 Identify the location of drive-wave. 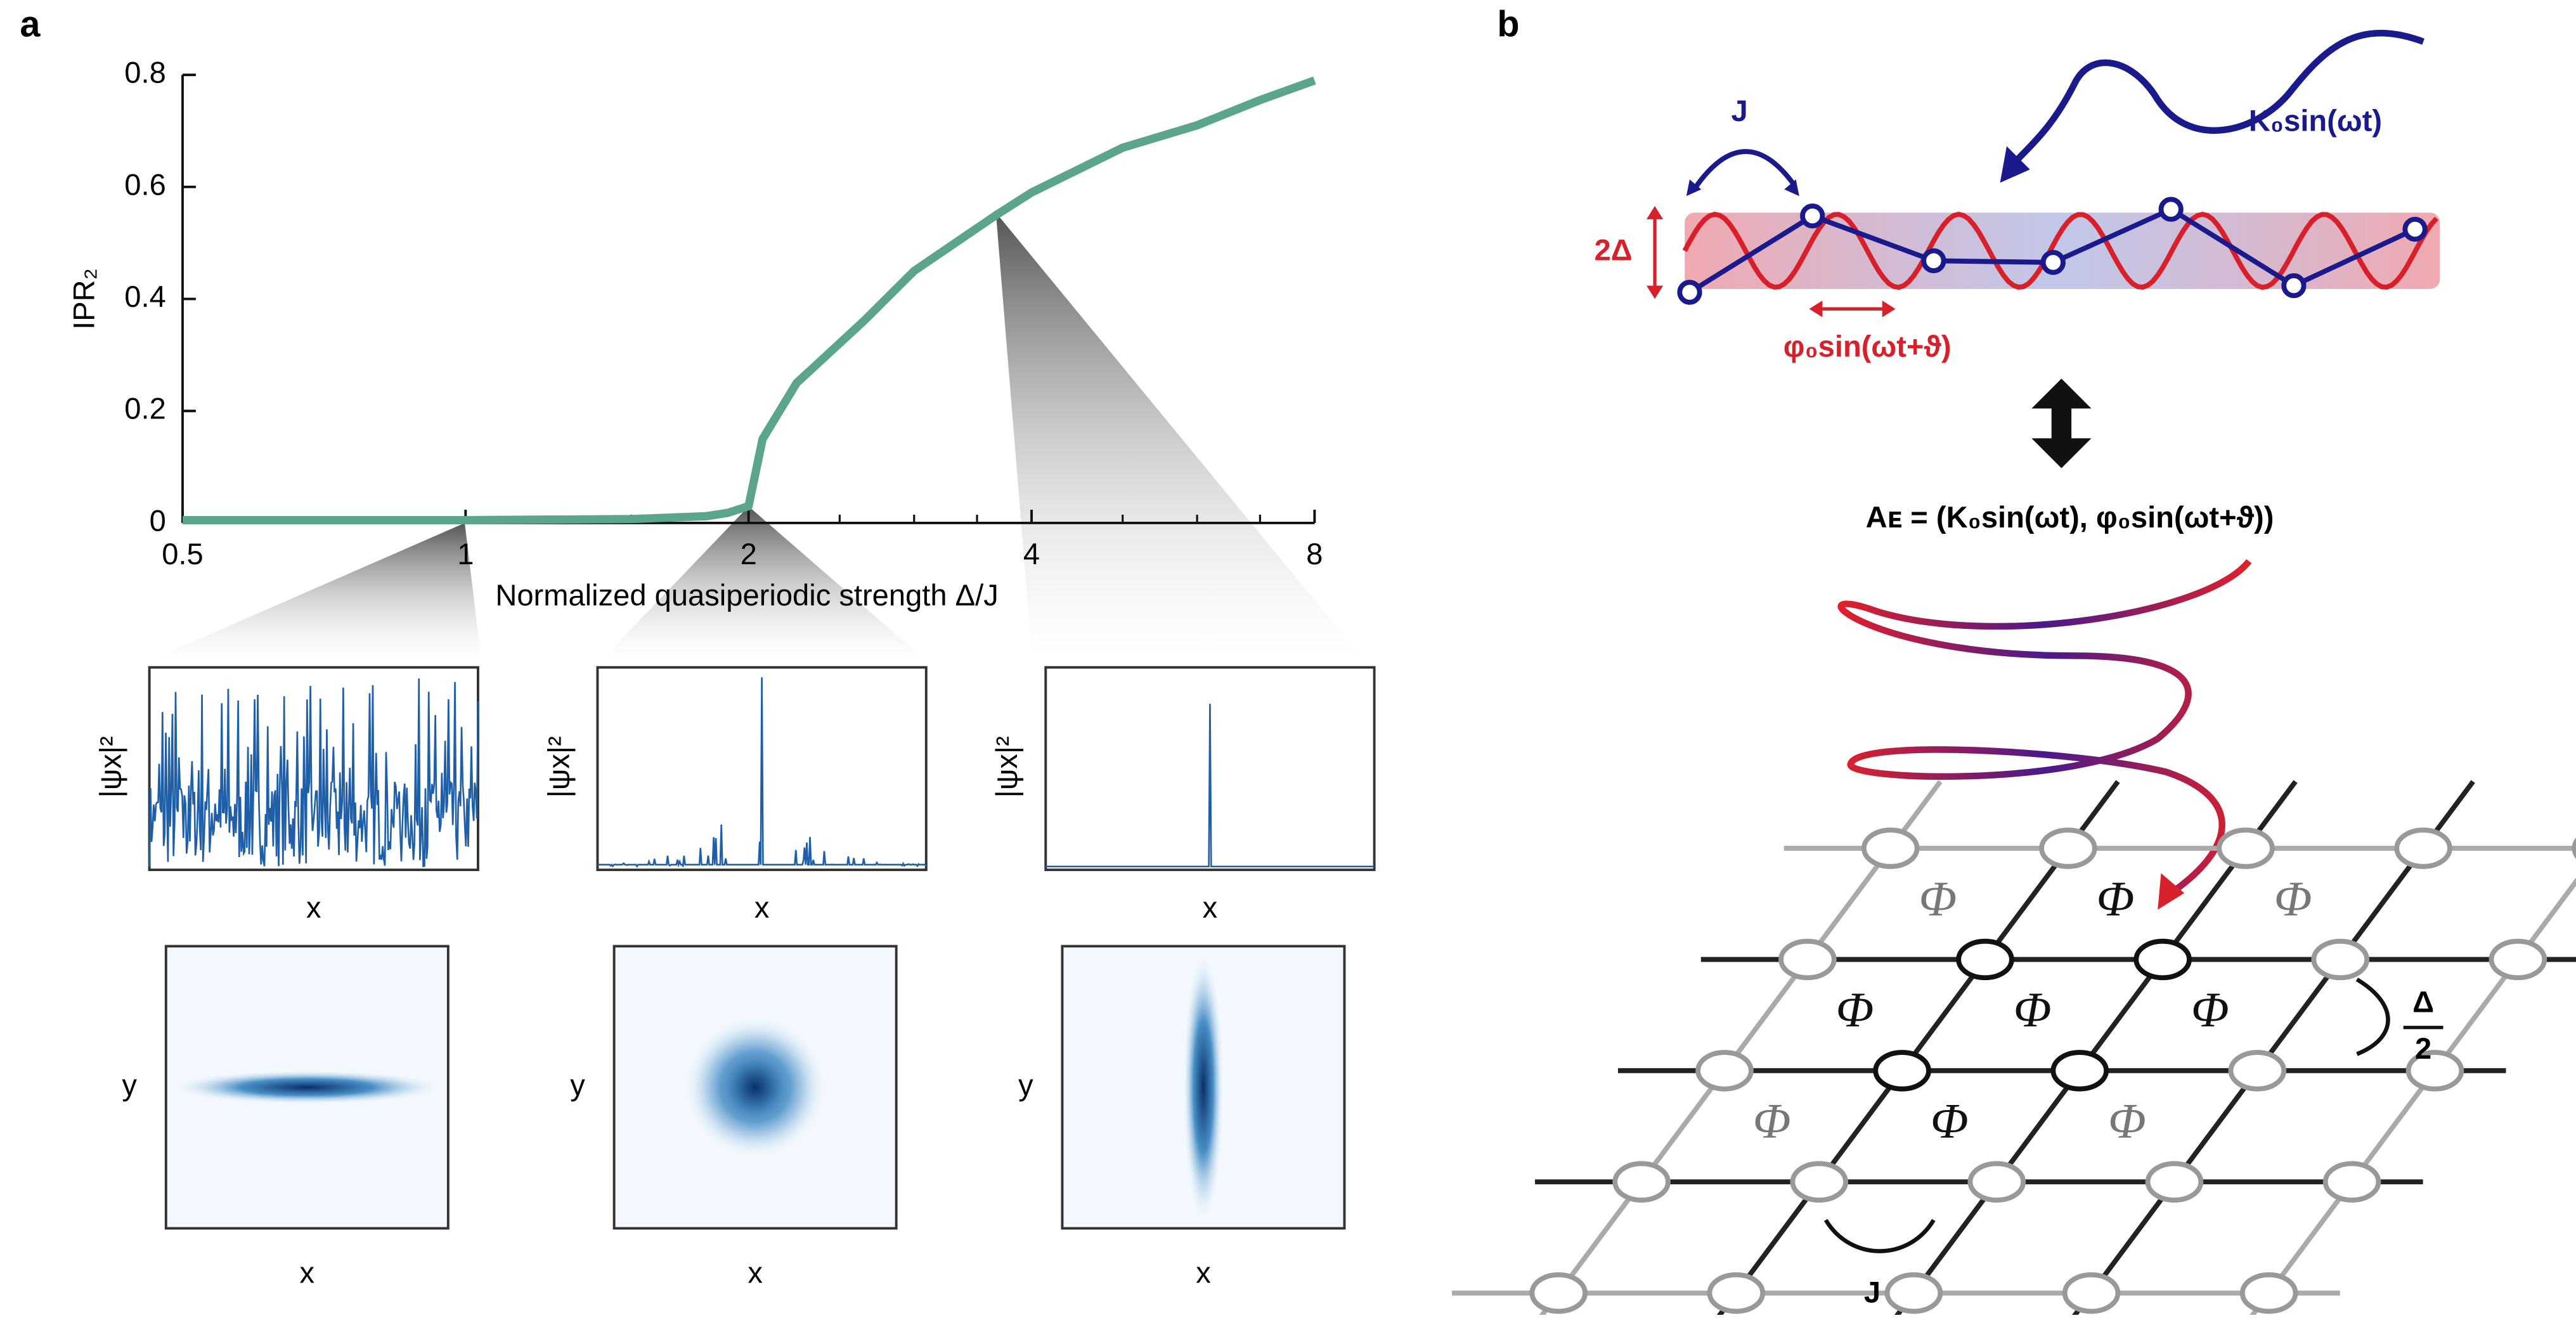
(2216, 99).